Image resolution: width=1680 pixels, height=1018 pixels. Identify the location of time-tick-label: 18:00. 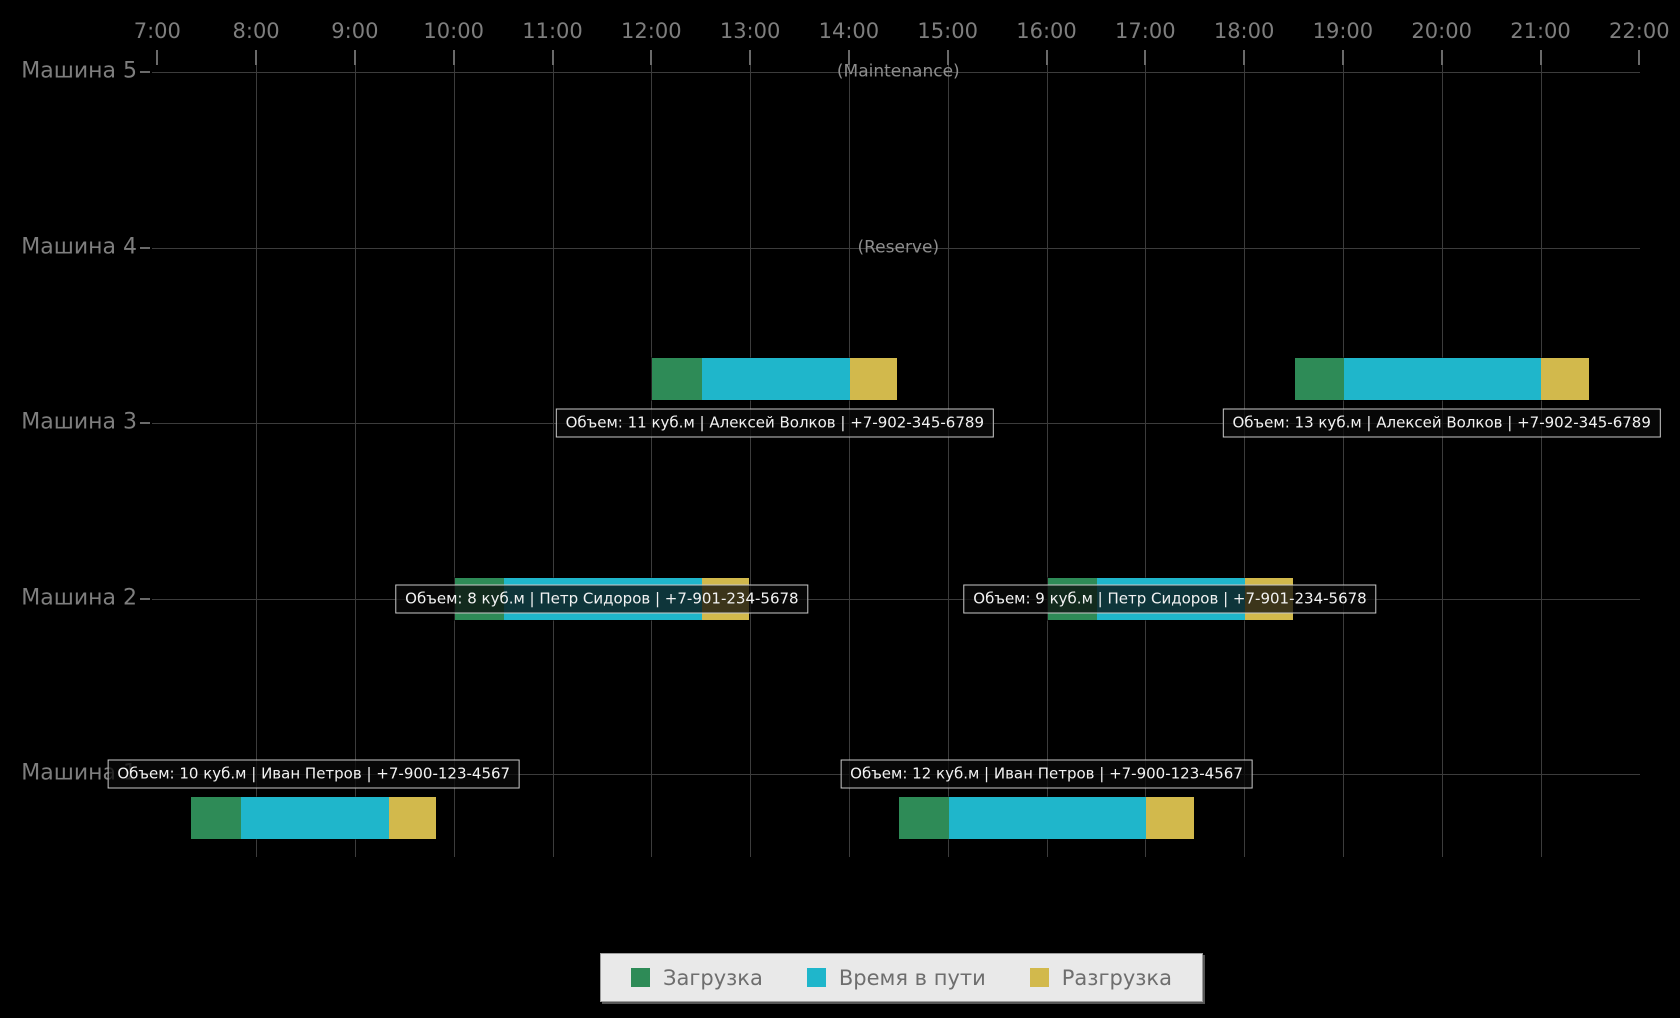
(1244, 31).